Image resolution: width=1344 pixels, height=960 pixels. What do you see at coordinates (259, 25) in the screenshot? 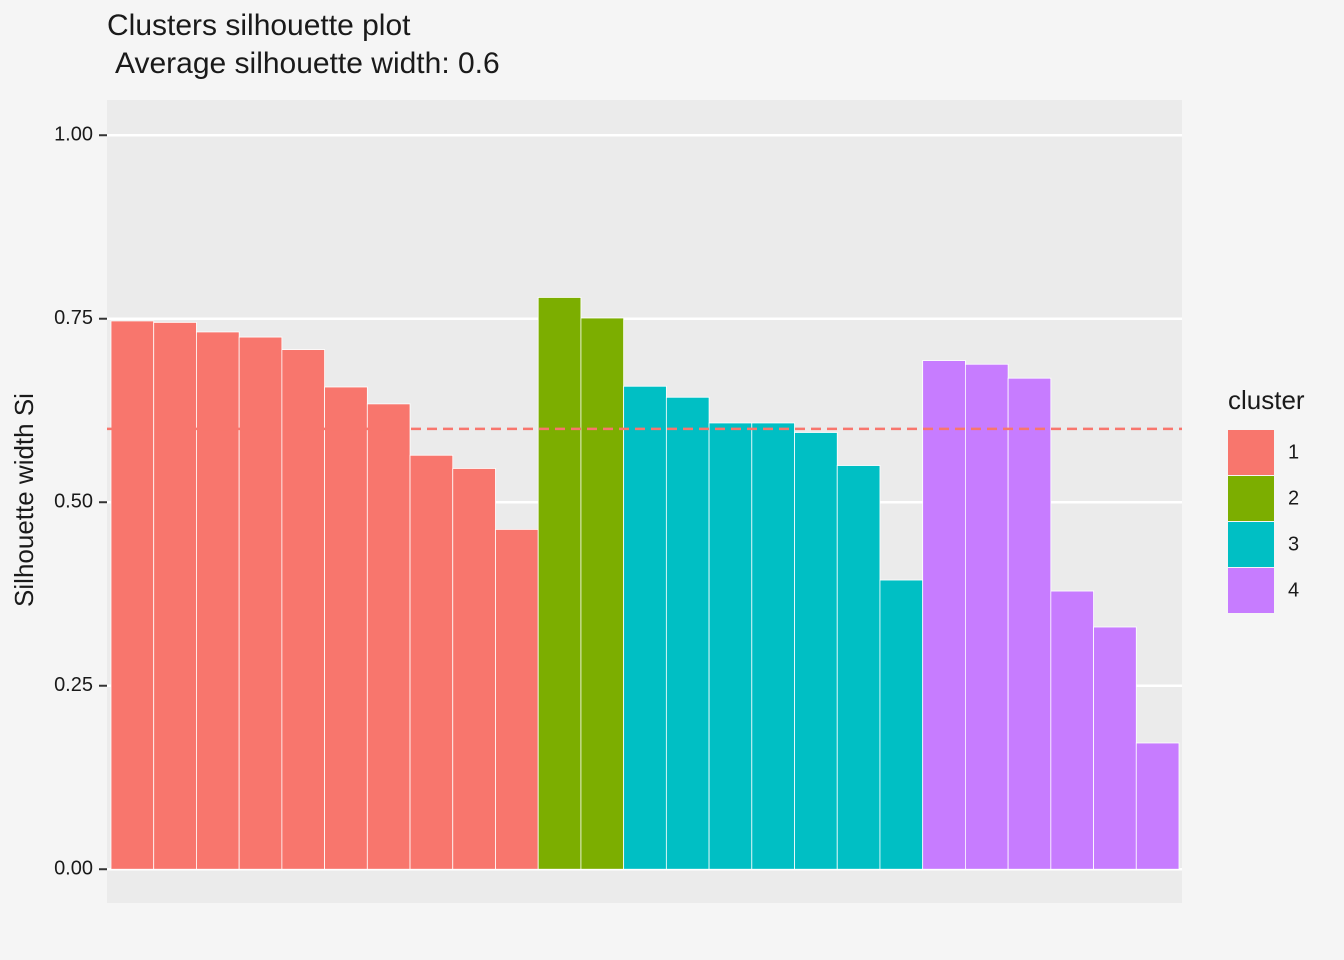
I see `chart-title: Clusters silhouette plot` at bounding box center [259, 25].